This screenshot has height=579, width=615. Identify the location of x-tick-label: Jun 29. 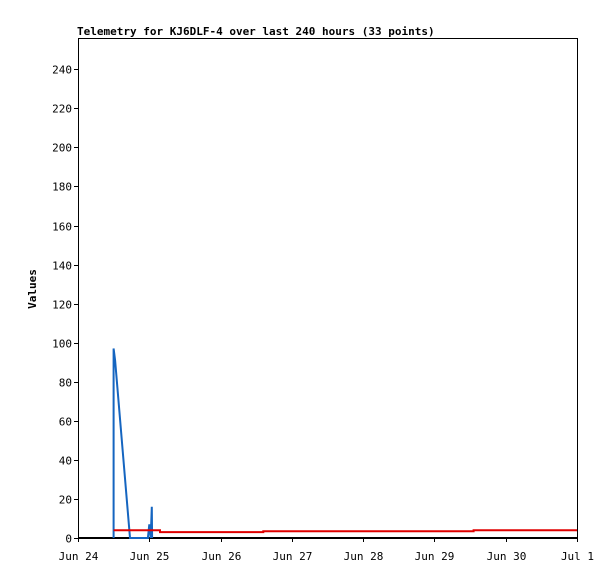
(435, 556).